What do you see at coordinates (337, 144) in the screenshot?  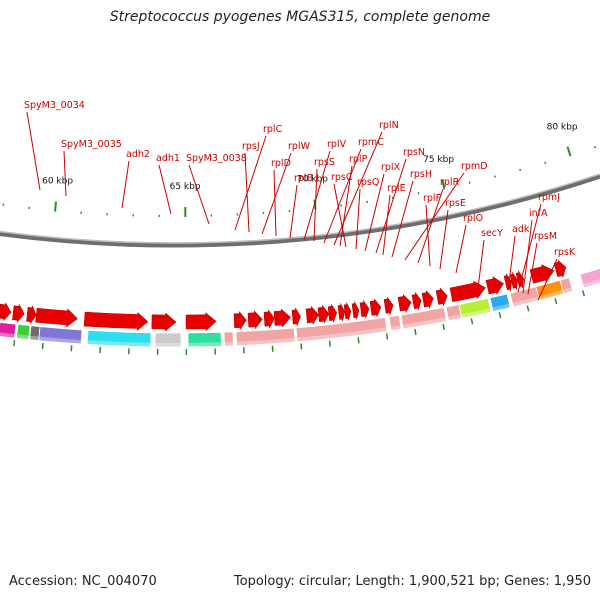 I see `gene-label-rplv: rplV` at bounding box center [337, 144].